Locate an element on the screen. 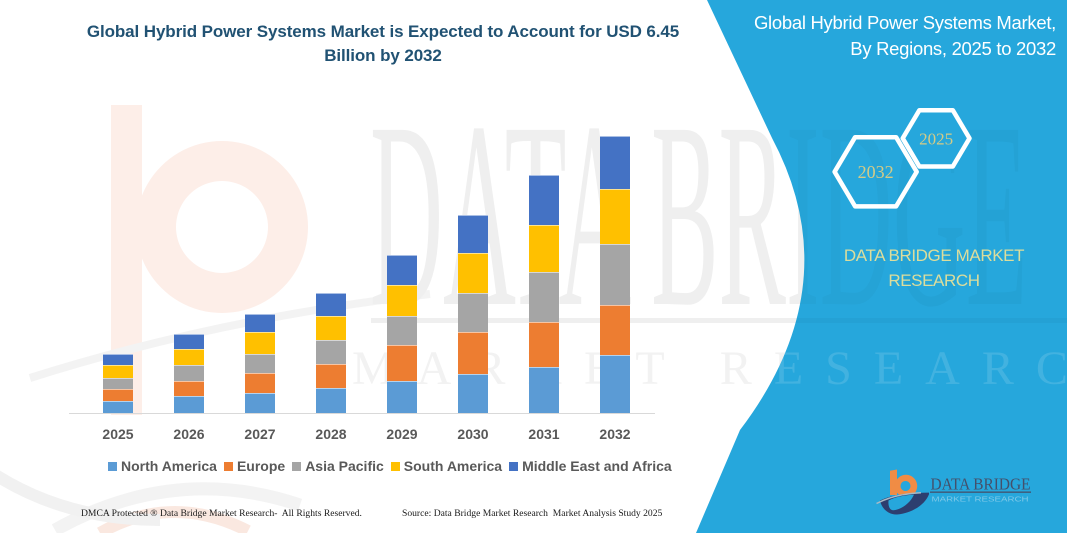 The height and width of the screenshot is (533, 1067). svg-text: 2032 is located at coordinates (876, 172).